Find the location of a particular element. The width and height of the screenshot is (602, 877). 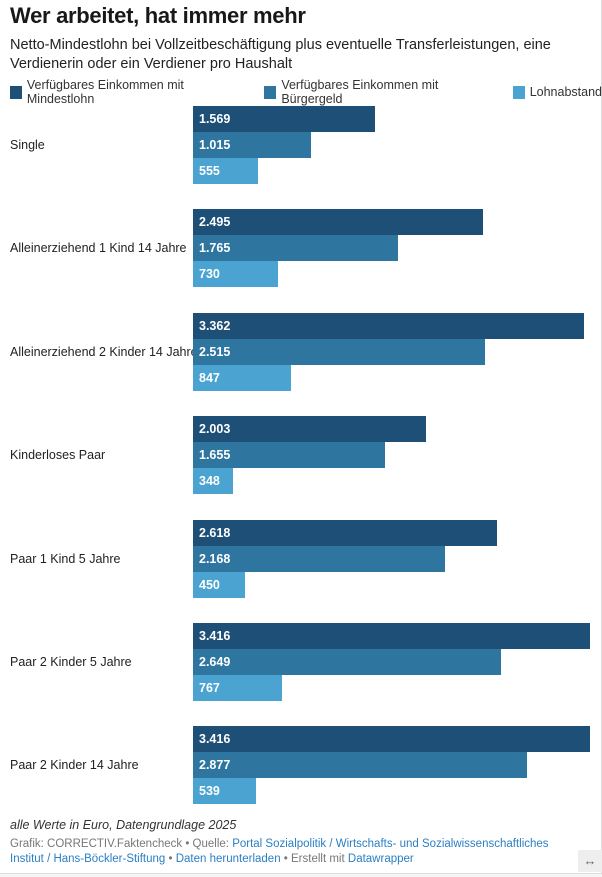

chart-note: alle Werte in Euro, Datengrundlage 2025 is located at coordinates (123, 825).